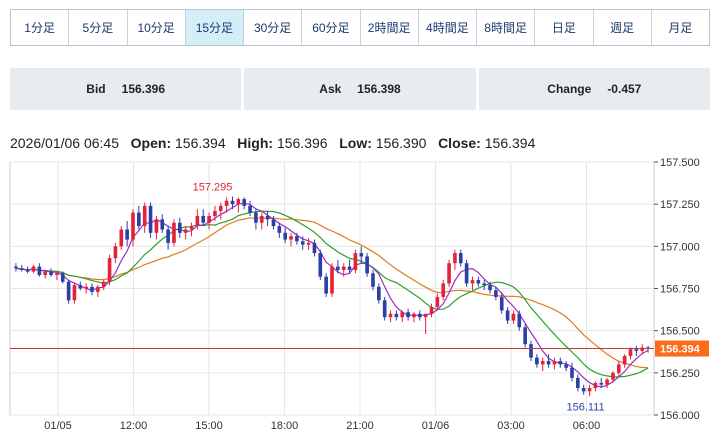  What do you see at coordinates (214, 27) in the screenshot?
I see `tab-15m: 15分足` at bounding box center [214, 27].